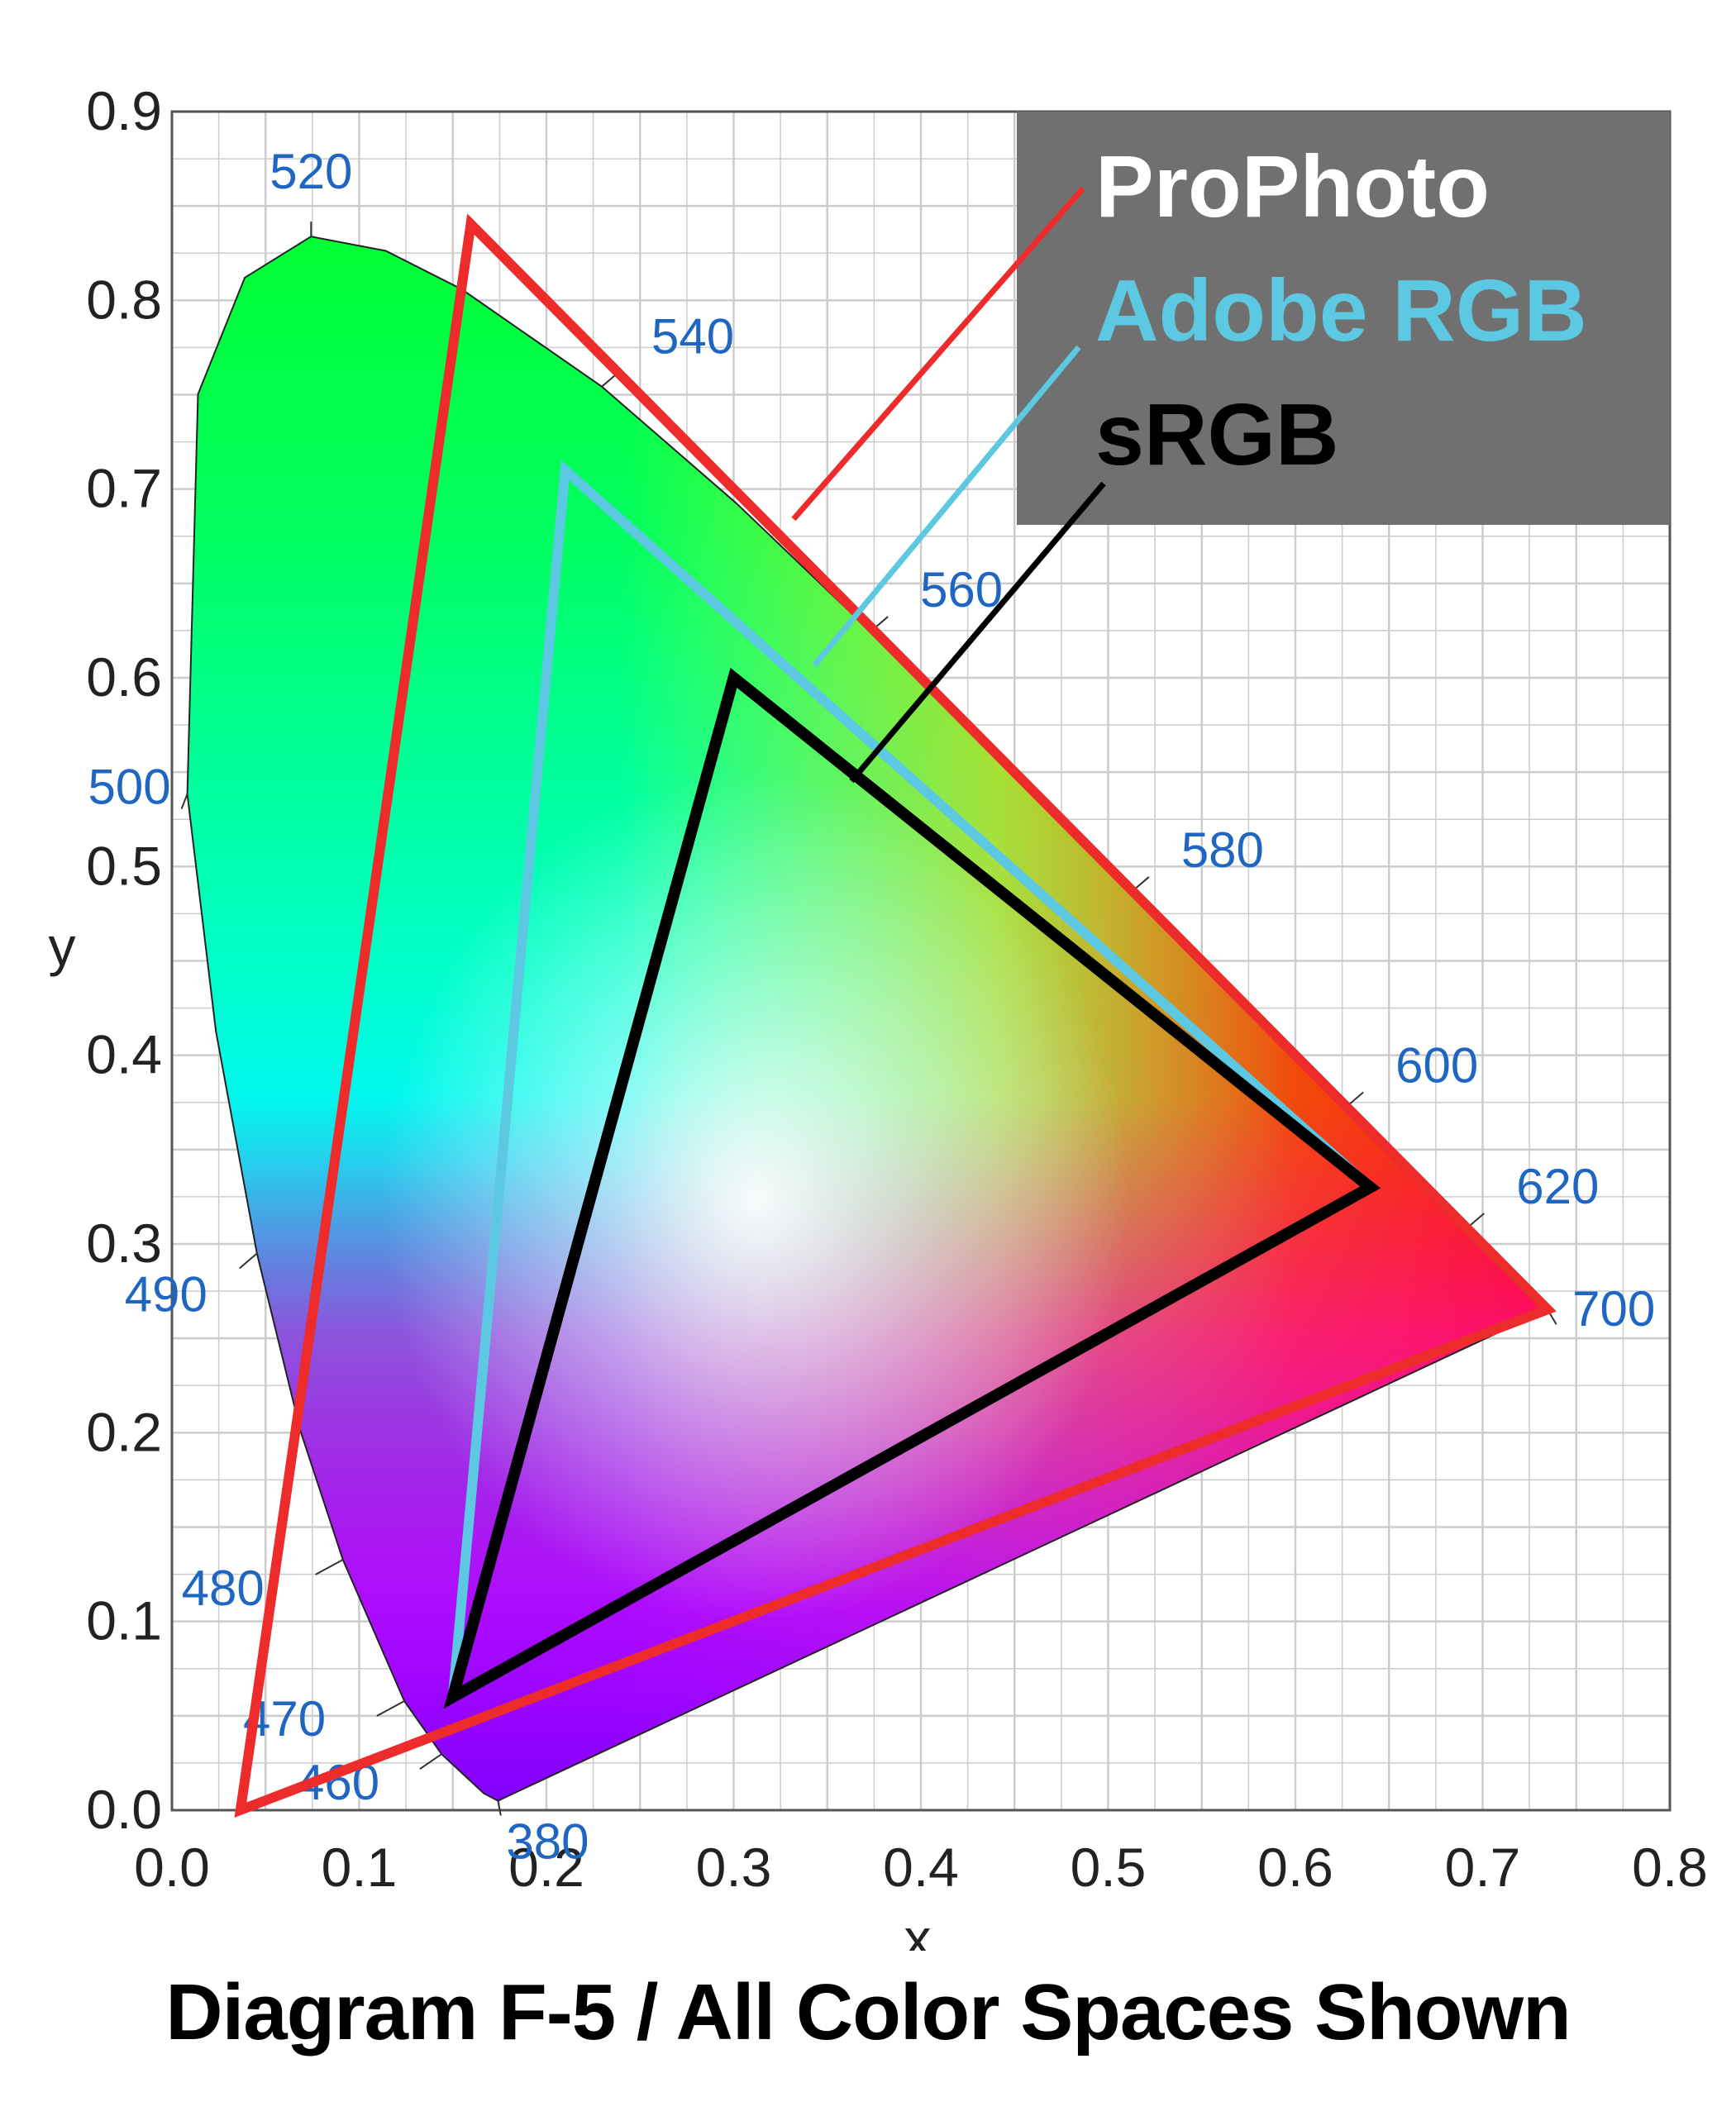 The height and width of the screenshot is (2116, 1736). Describe the element at coordinates (223, 1588) in the screenshot. I see `wavelength-label-480: 480` at that location.